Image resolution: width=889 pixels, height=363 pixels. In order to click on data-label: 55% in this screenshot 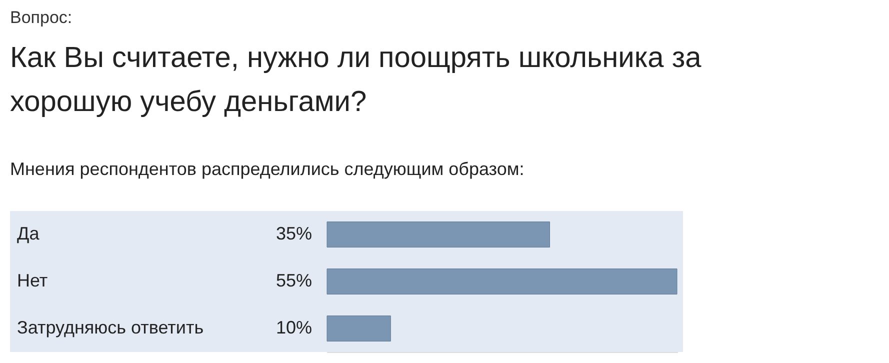, I will do `click(294, 280)`.